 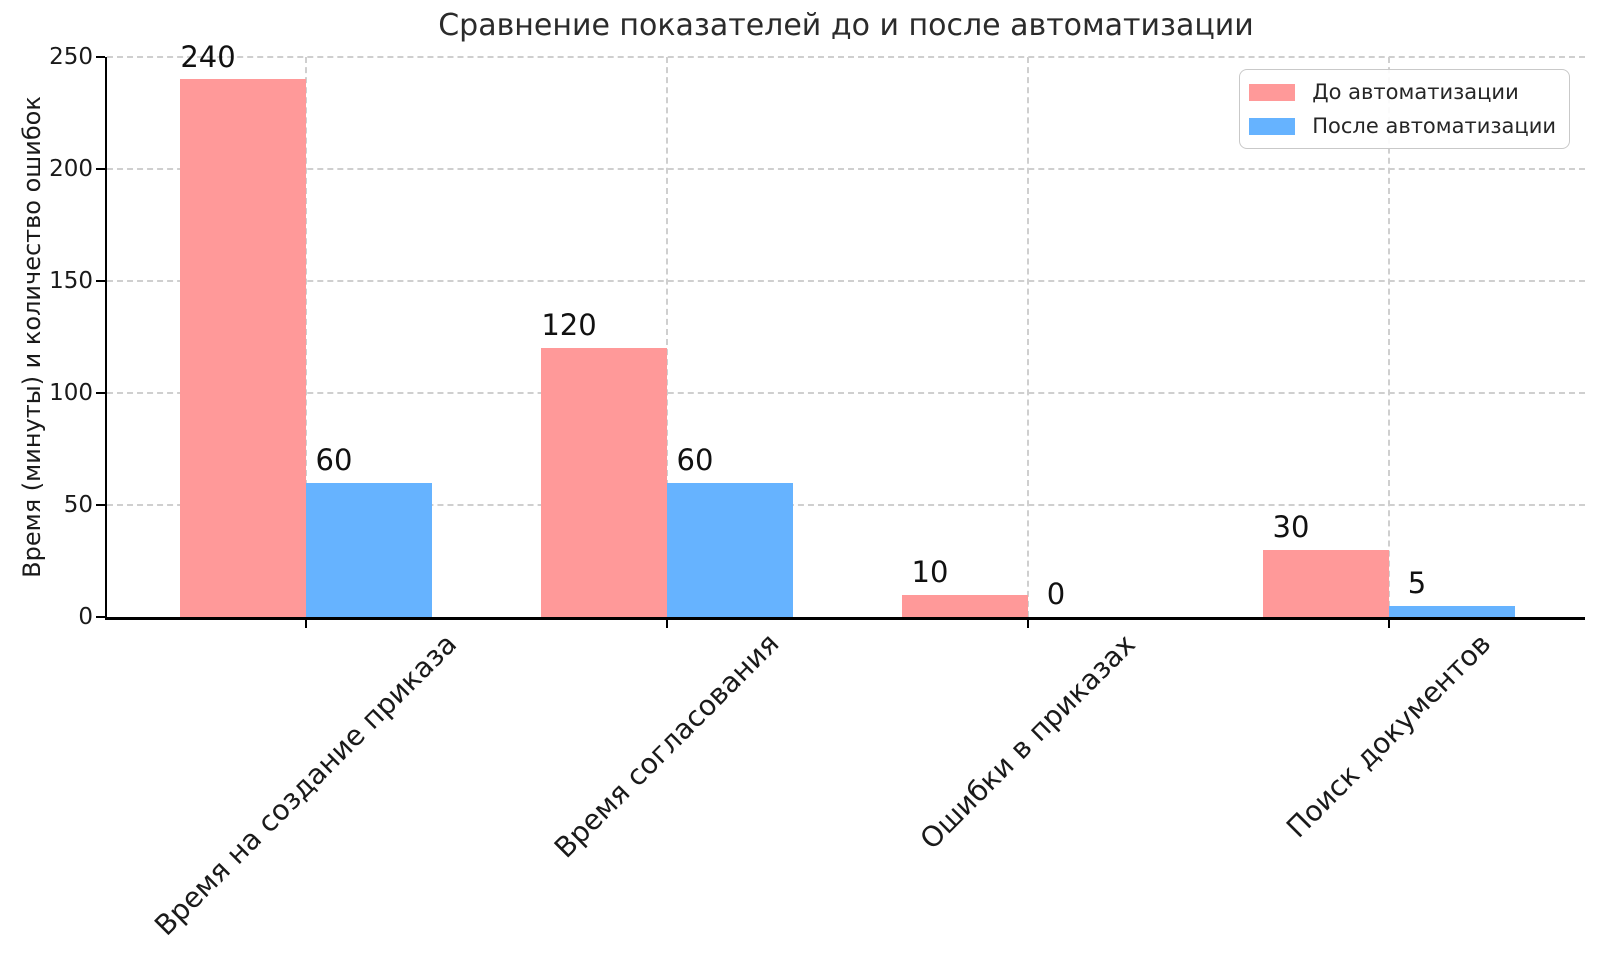 What do you see at coordinates (1056, 594) in the screenshot?
I see `bar-value-label: 0` at bounding box center [1056, 594].